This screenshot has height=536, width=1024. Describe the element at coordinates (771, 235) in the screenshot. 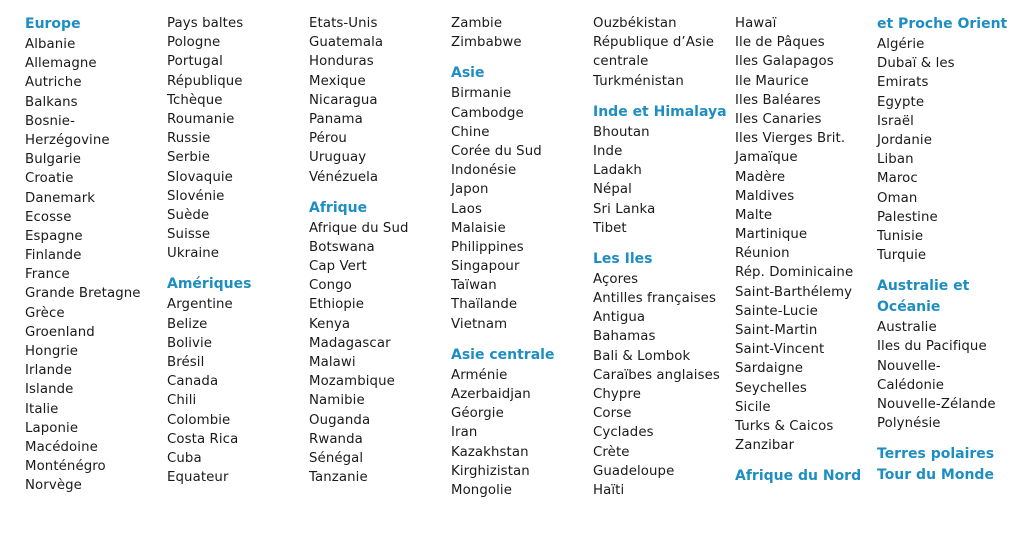

I see `destination-link-martinique: Martinique` at that location.